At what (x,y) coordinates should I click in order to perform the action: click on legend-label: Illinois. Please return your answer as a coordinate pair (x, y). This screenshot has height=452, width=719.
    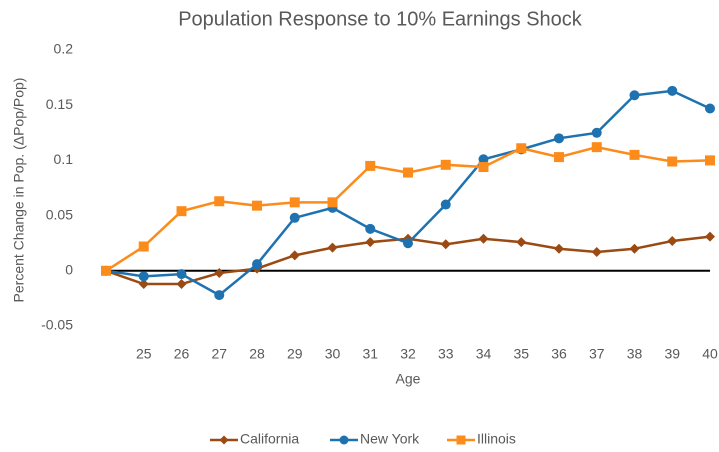
    Looking at the image, I should click on (496, 439).